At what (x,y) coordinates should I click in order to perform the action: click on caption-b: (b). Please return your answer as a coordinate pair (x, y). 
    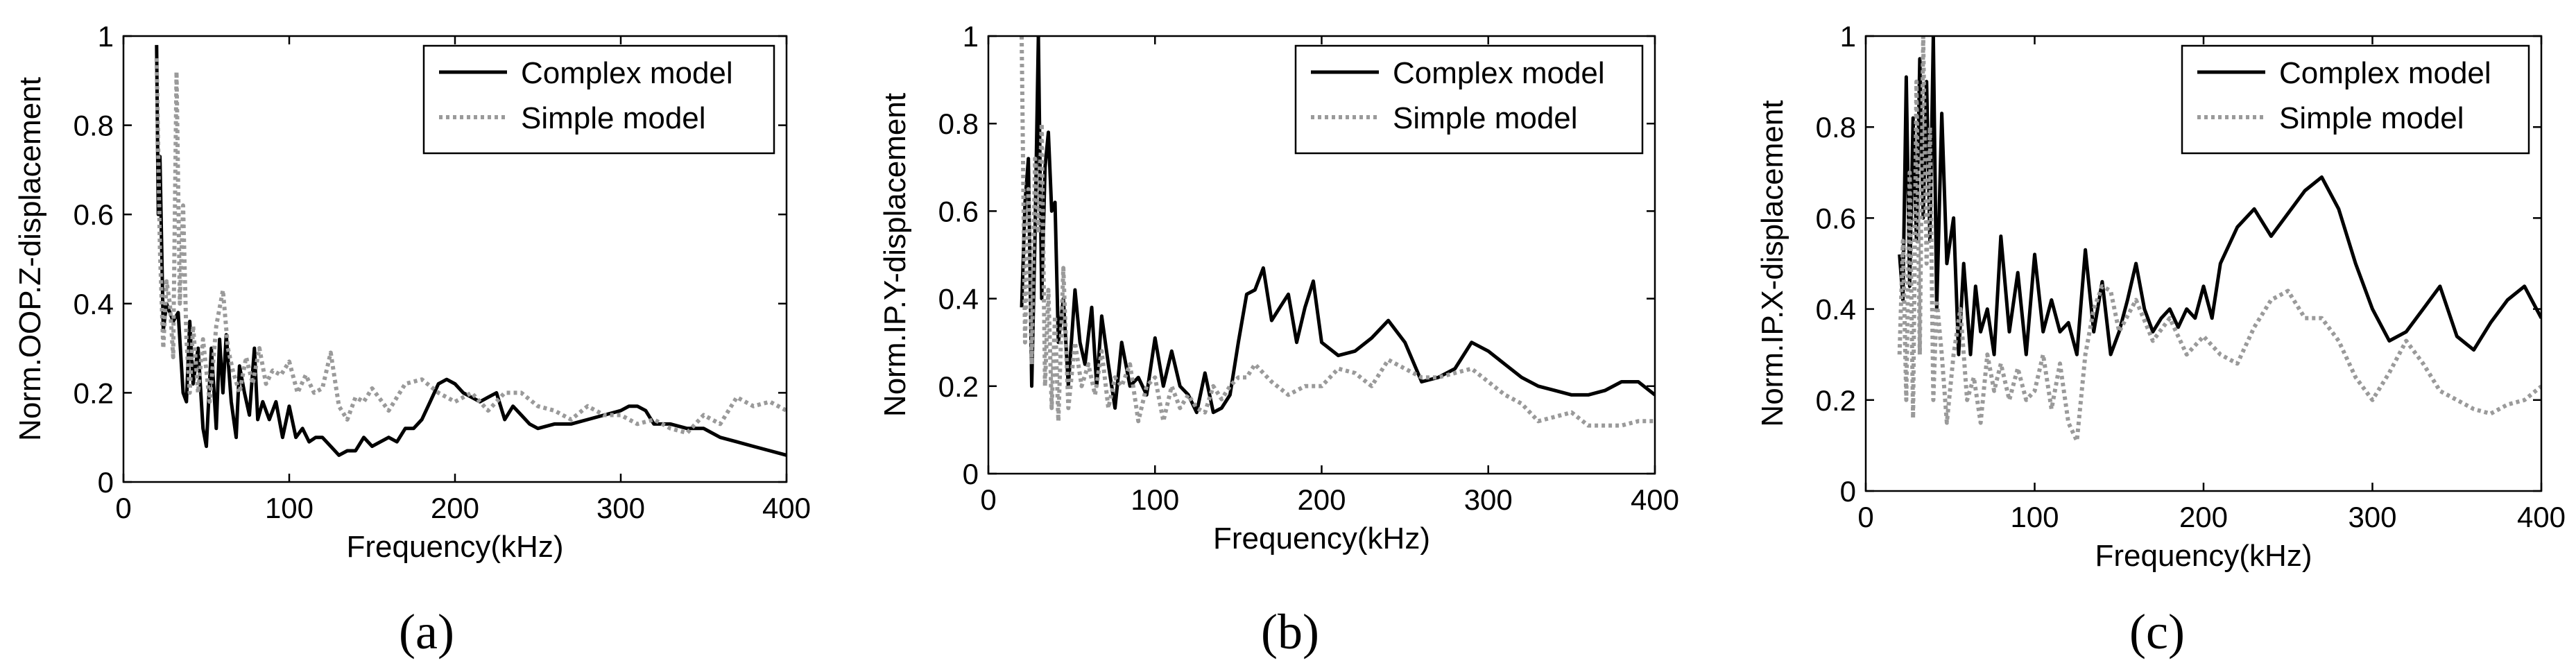
    Looking at the image, I should click on (1290, 632).